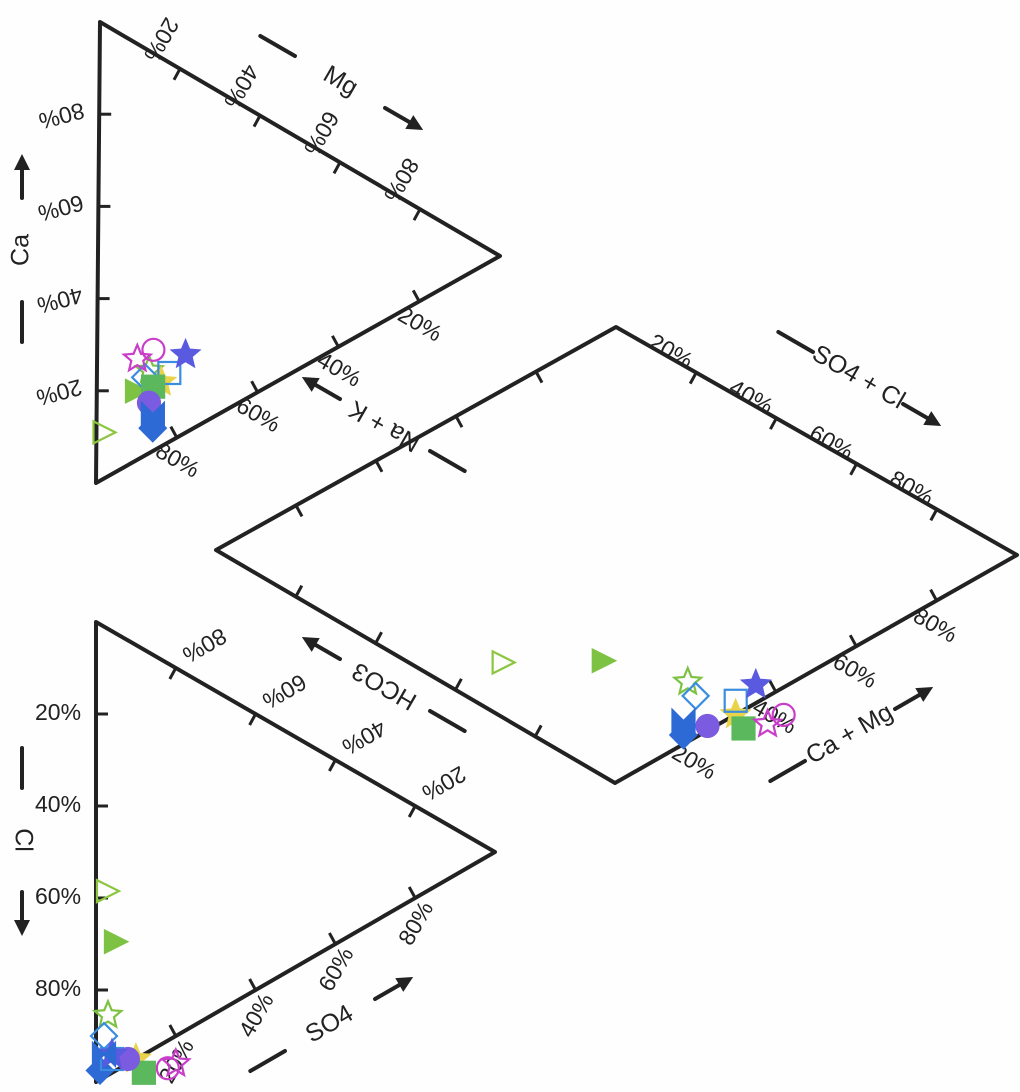 This screenshot has height=1092, width=1020. Describe the element at coordinates (398, 115) in the screenshot. I see `mg-axis-label-arrow` at that location.